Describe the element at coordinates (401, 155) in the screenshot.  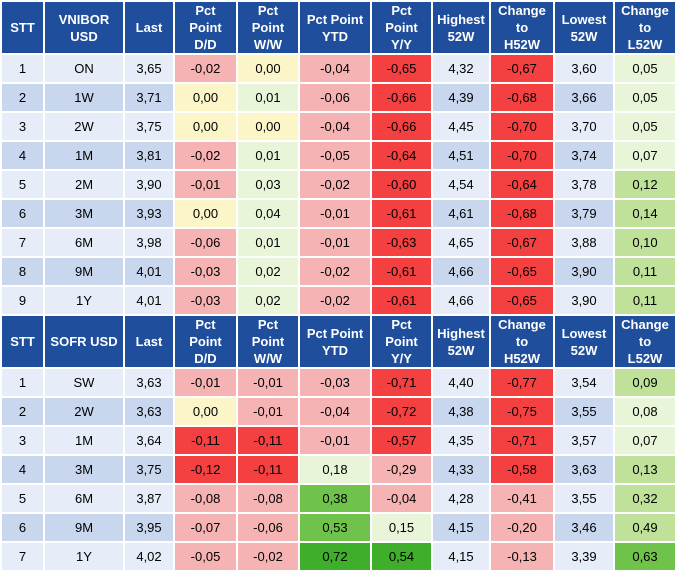
I see `cell-yy: -0,64` at that location.